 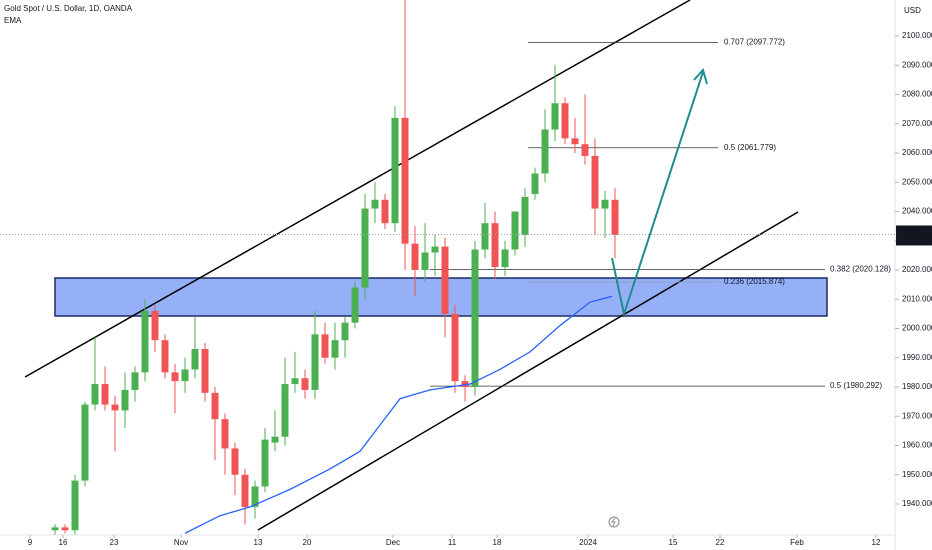 I want to click on y-tick-label: 2040.000, so click(x=917, y=211).